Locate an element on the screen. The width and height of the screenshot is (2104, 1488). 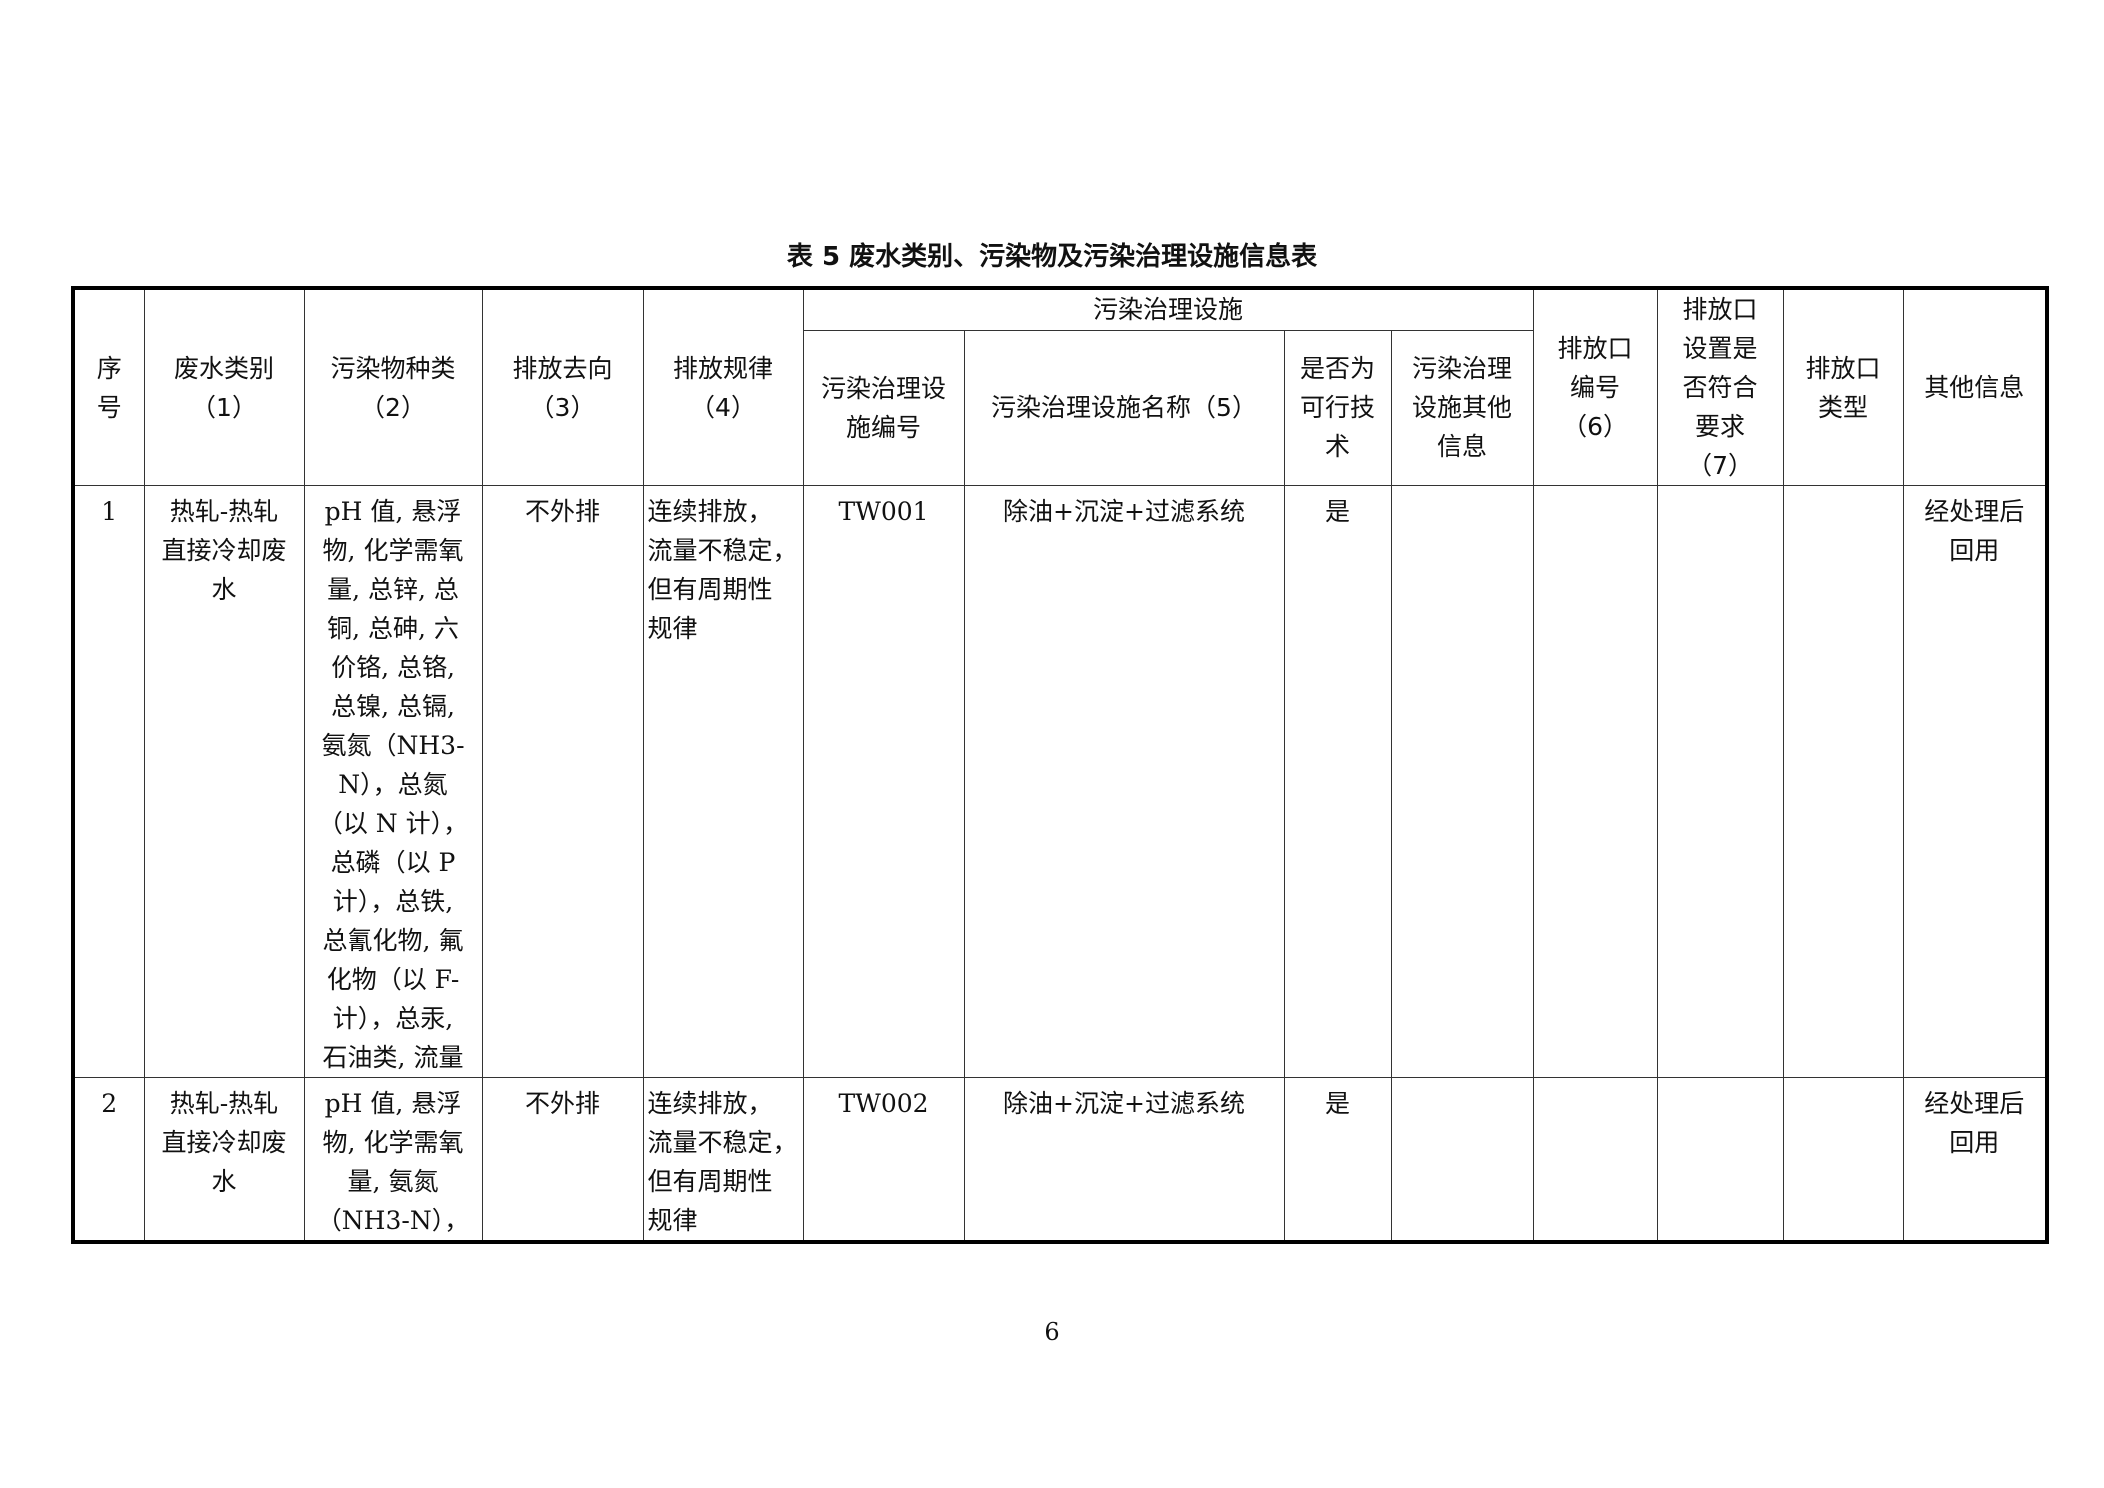
cell-seq: 1 is located at coordinates (108, 781).